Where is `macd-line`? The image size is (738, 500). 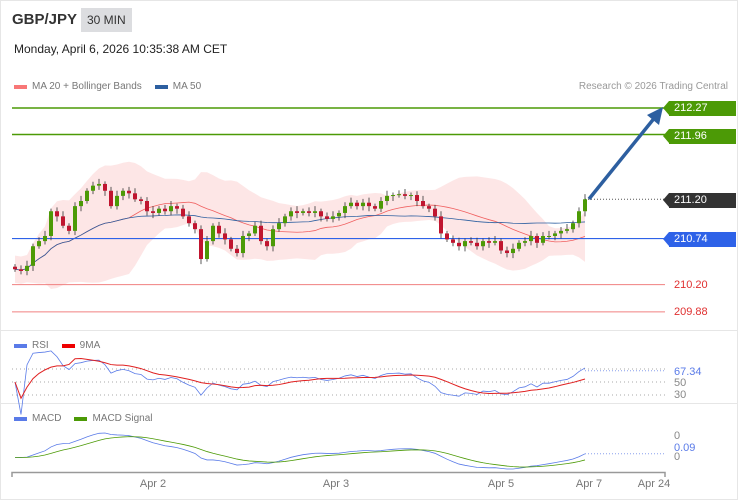
macd-line is located at coordinates (300, 451).